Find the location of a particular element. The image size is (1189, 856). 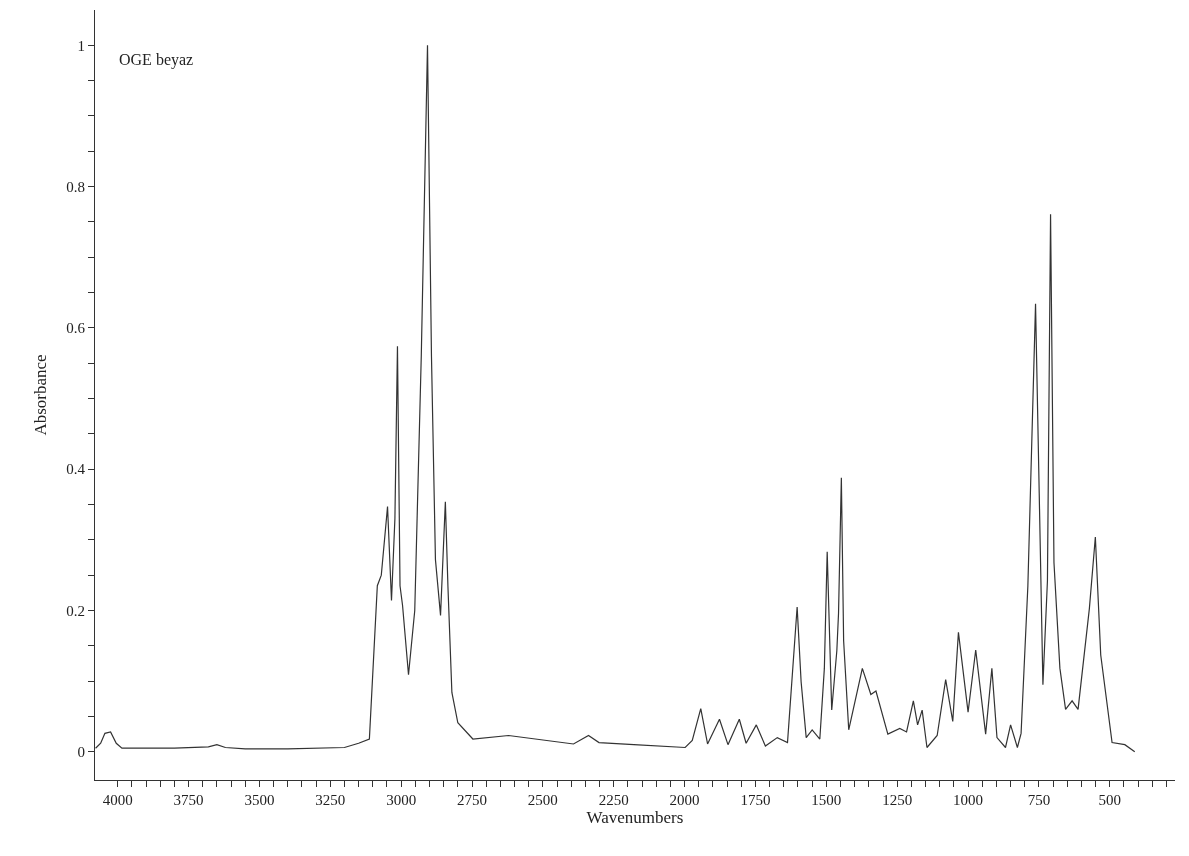

y-tick-label: 0.4 is located at coordinates (76, 469).